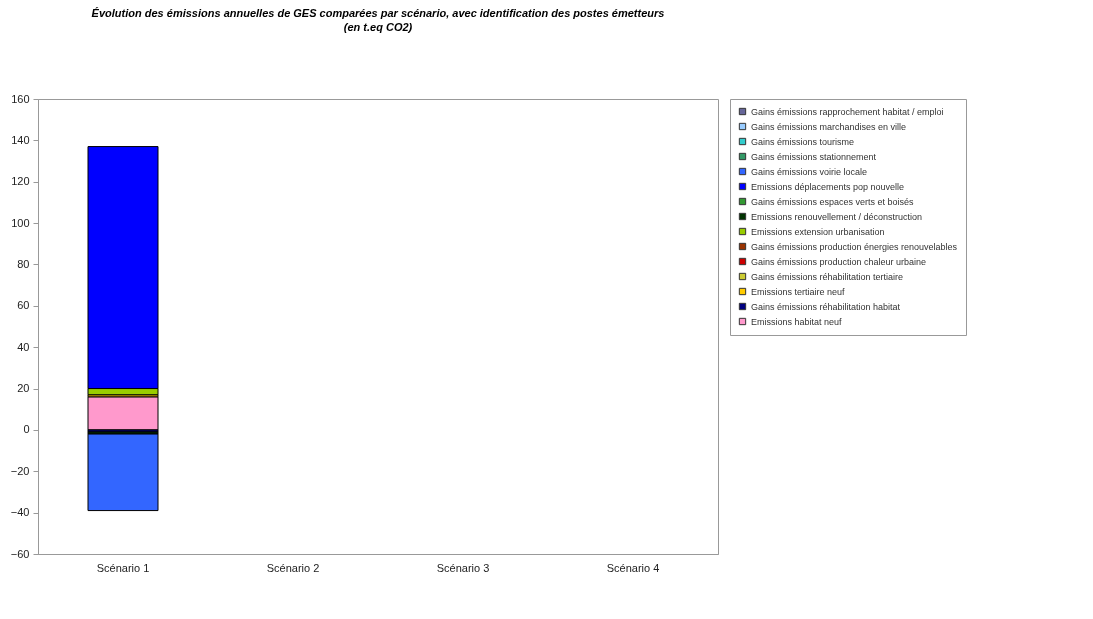 The image size is (1093, 619). Describe the element at coordinates (23, 263) in the screenshot. I see `y-tick-label: 80` at that location.